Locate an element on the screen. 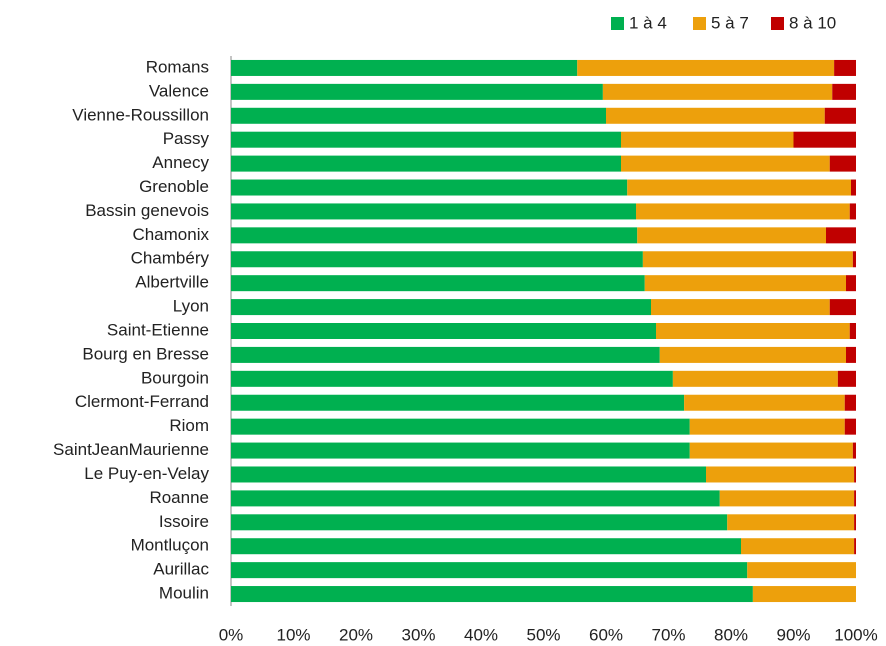  x-tick-label: 0% is located at coordinates (231, 634).